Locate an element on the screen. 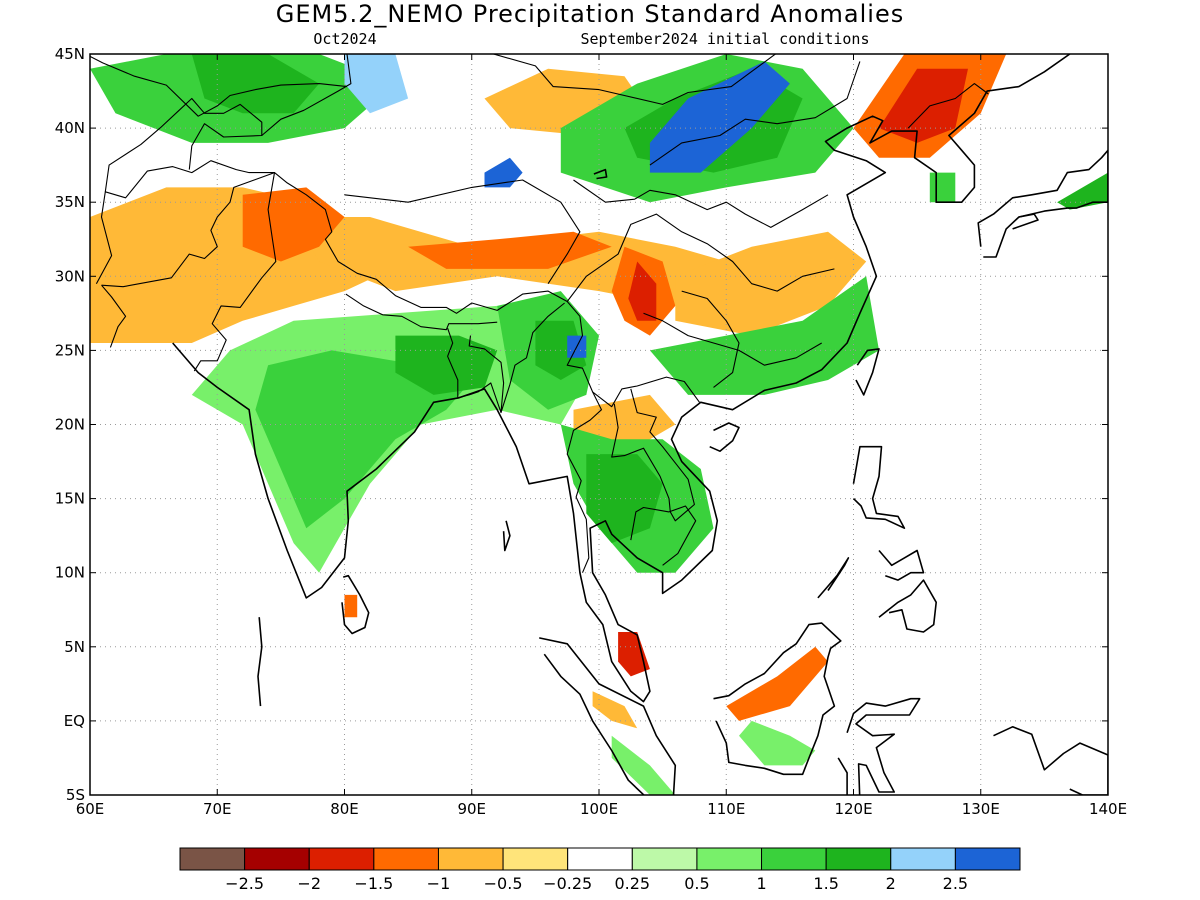  anomaly-region-sumatra-wet is located at coordinates (643, 765).